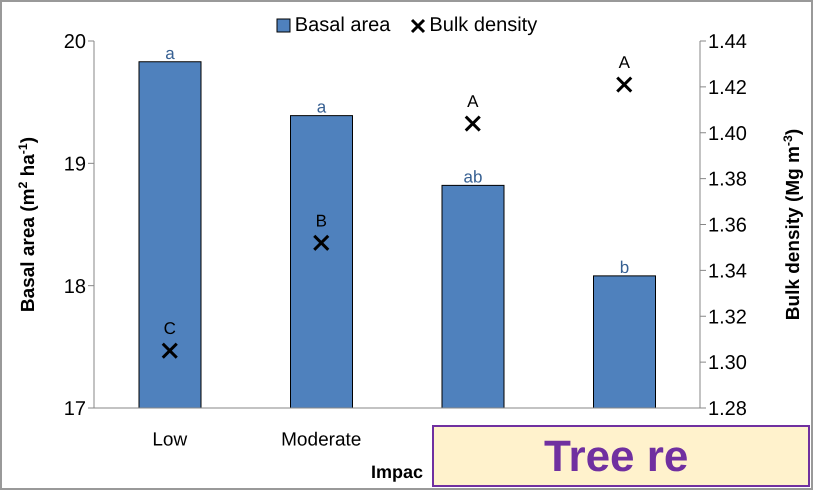 The height and width of the screenshot is (490, 813). Describe the element at coordinates (321, 220) in the screenshot. I see `data-label: B` at that location.